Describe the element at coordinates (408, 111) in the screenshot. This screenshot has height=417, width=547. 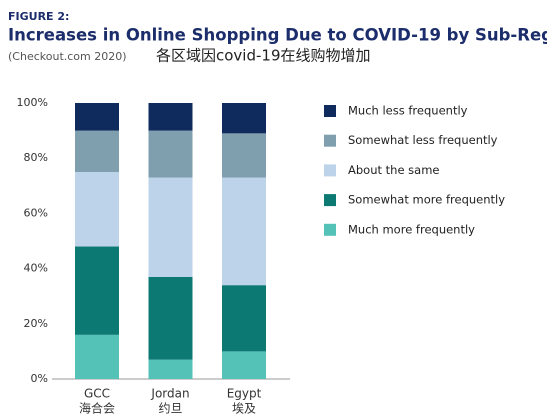
I see `legend-label: Much less frequently` at that location.